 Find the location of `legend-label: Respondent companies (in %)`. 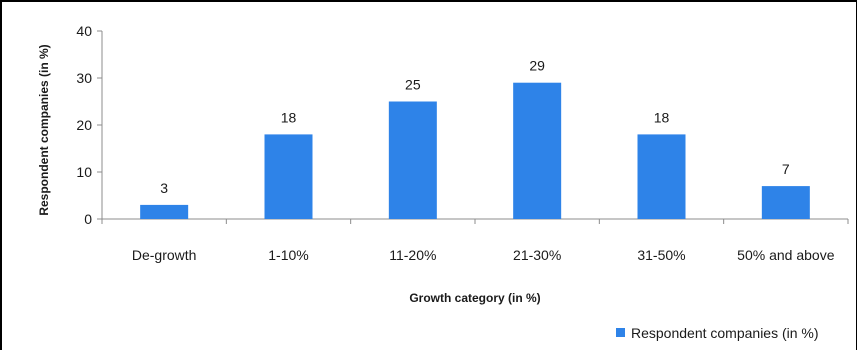

legend-label: Respondent companies (in %) is located at coordinates (725, 333).